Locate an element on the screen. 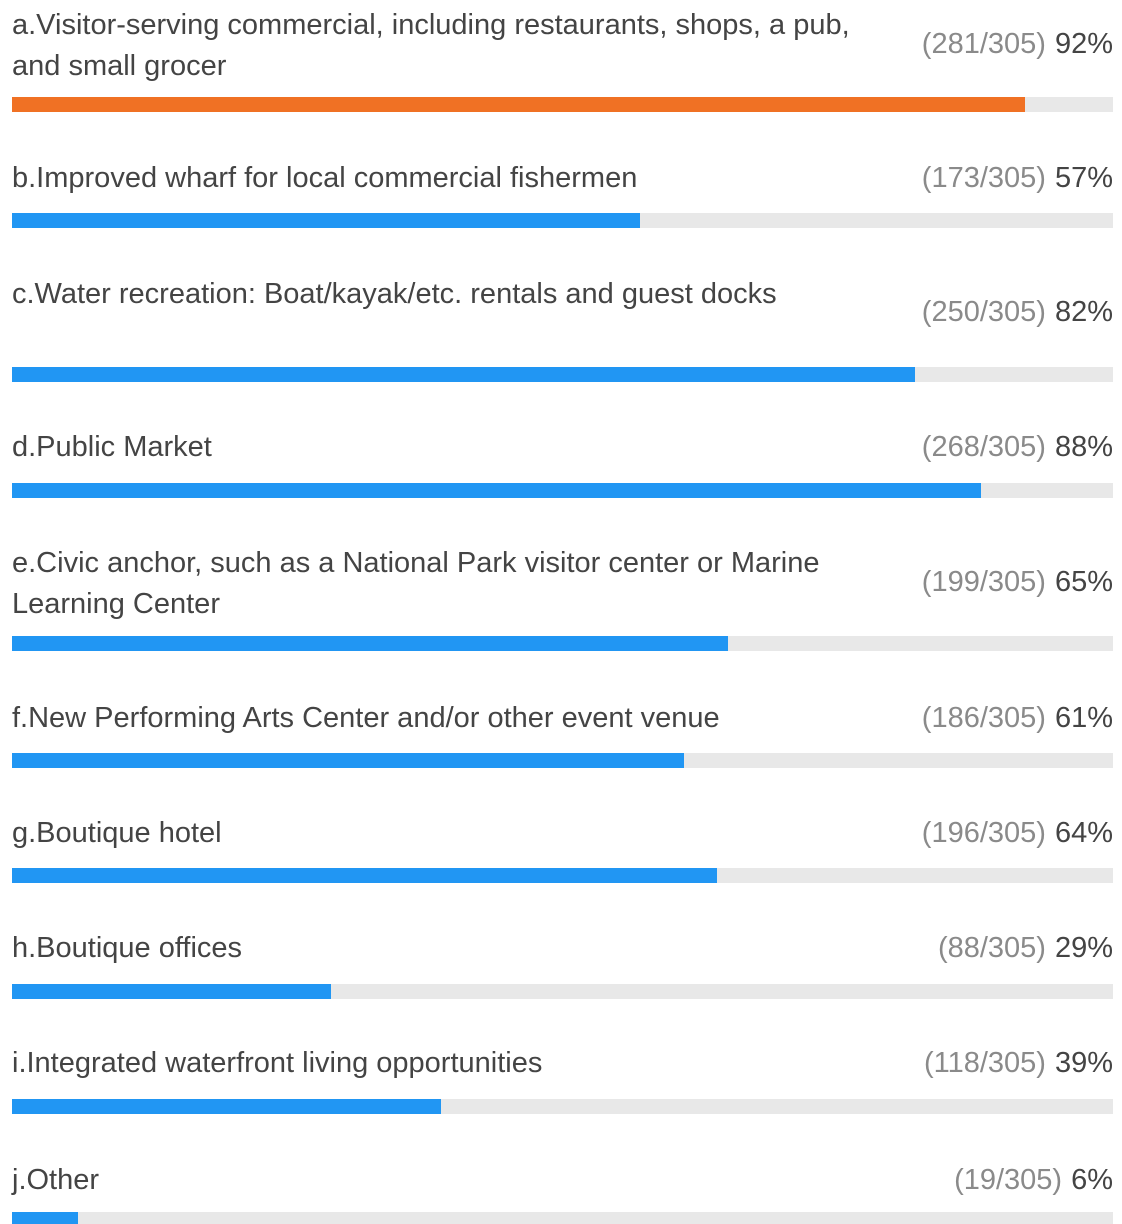 The width and height of the screenshot is (1122, 1224). result: (196/305) 64% is located at coordinates (1017, 833).